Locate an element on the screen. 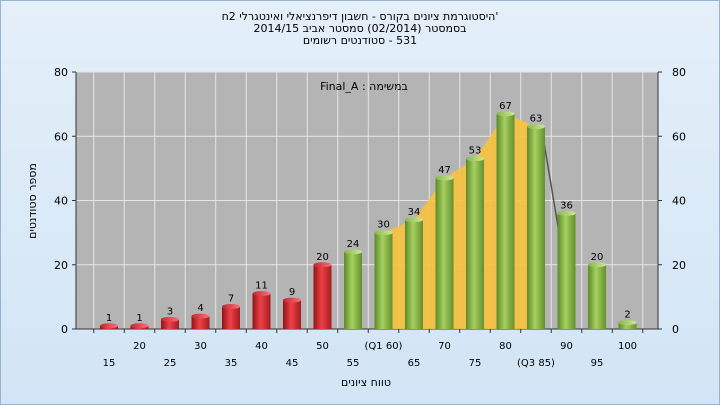 The width and height of the screenshot is (720, 405). bar-(Q1 60) is located at coordinates (383, 279).